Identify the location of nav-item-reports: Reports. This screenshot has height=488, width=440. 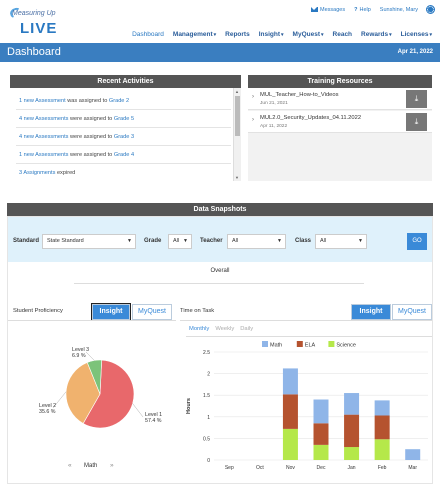
(237, 34).